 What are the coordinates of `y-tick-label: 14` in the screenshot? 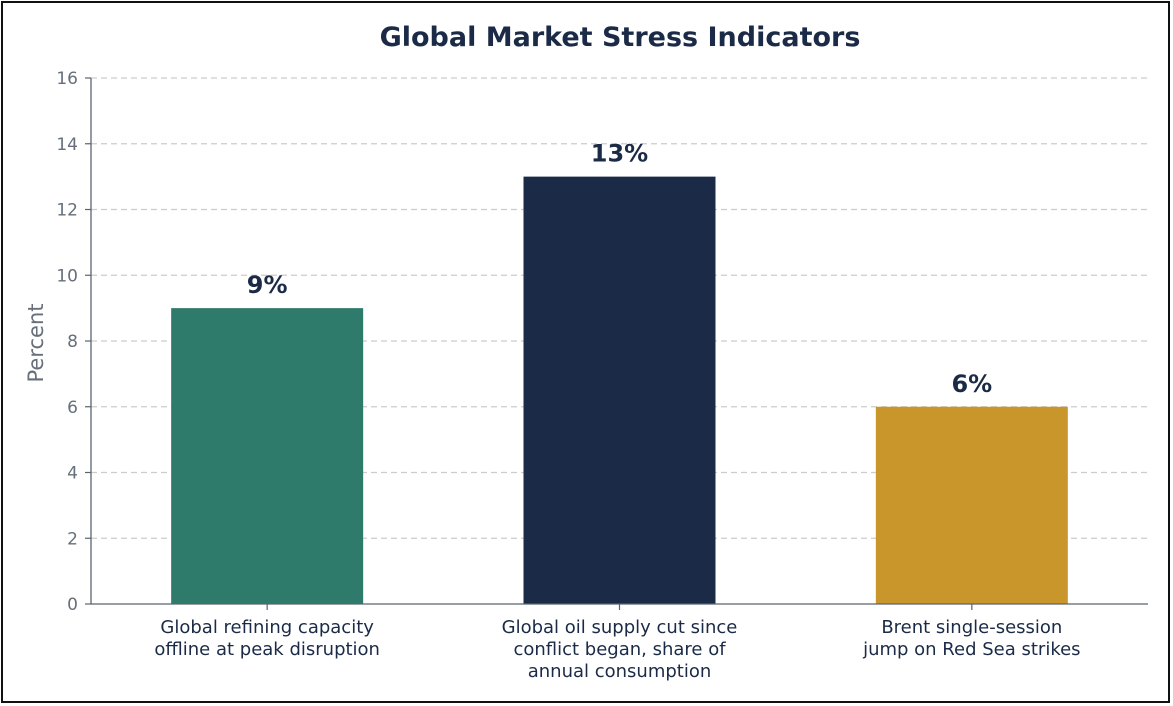 It's located at (67, 145).